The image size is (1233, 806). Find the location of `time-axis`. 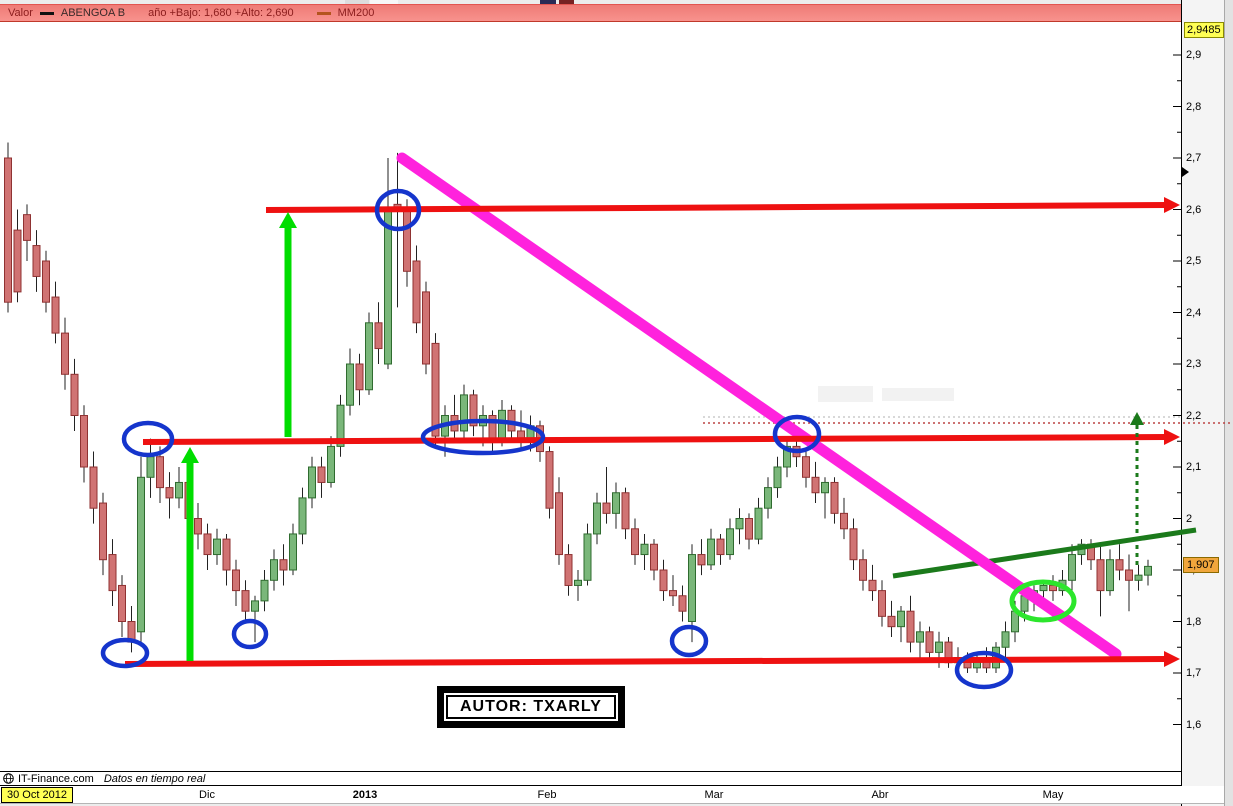

time-axis is located at coordinates (612, 795).